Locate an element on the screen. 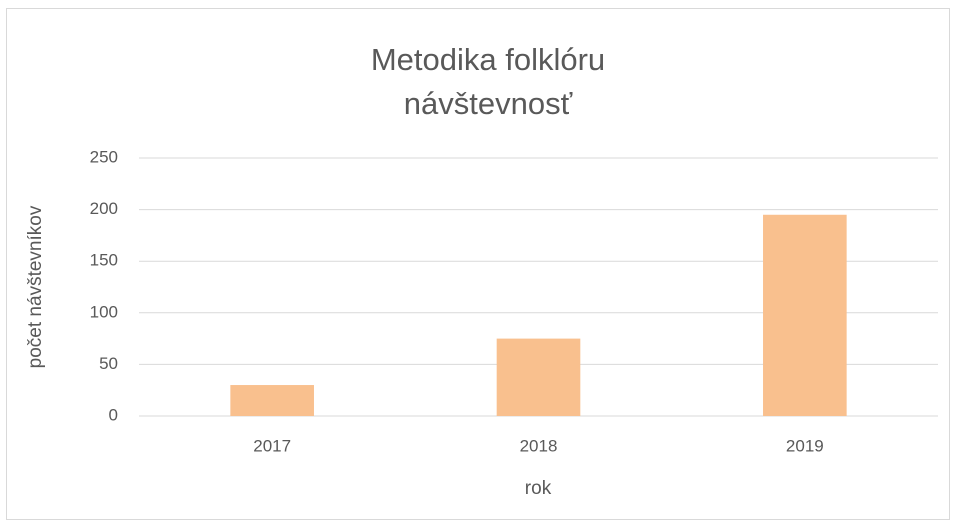 The height and width of the screenshot is (527, 958). y-axis-title: počet návštevníkov is located at coordinates (35, 286).